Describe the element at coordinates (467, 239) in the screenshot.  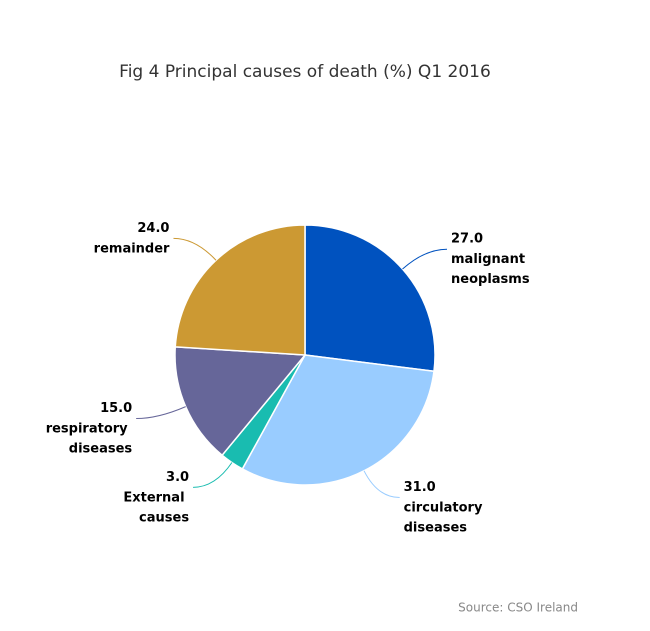
I see `value-label: 27.0` at that location.